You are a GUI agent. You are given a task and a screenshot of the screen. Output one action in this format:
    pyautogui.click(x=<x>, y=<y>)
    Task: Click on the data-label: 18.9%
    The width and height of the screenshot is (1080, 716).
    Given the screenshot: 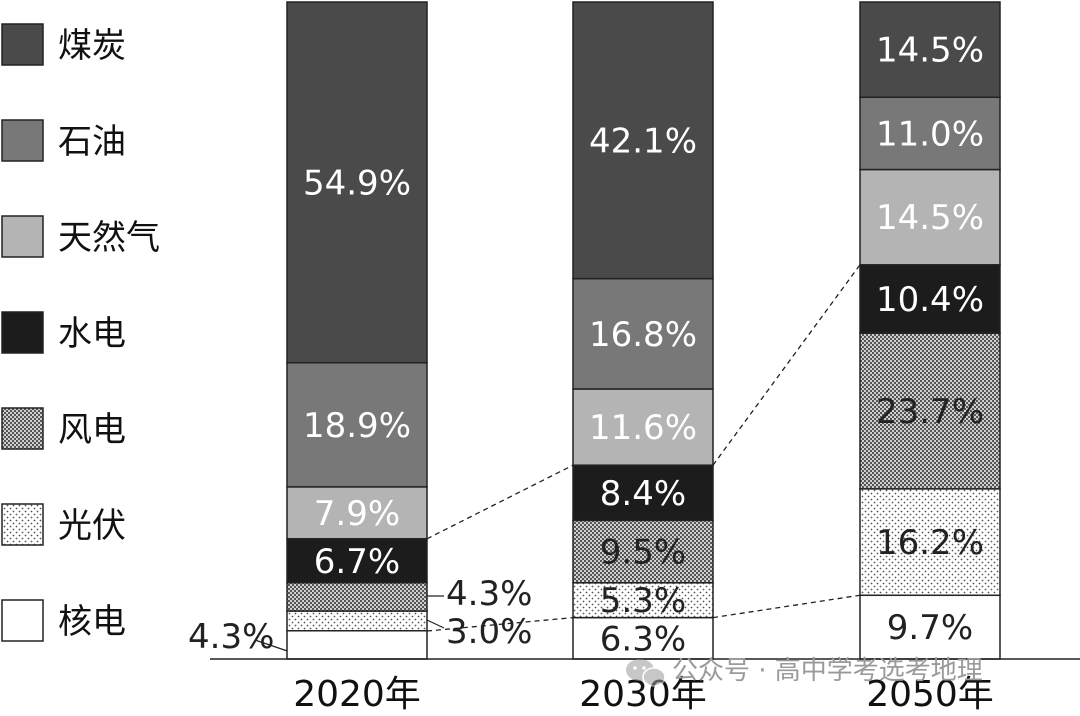 What is the action you would take?
    pyautogui.click(x=357, y=426)
    